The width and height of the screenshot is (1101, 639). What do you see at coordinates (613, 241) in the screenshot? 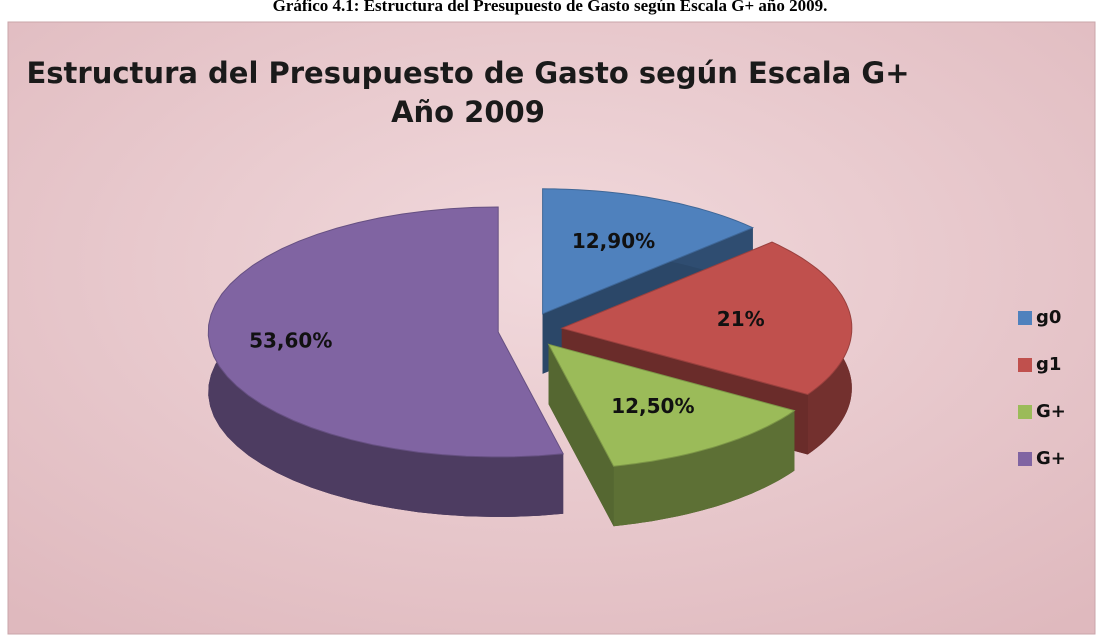
I see `data-label: 12,90%` at bounding box center [613, 241].